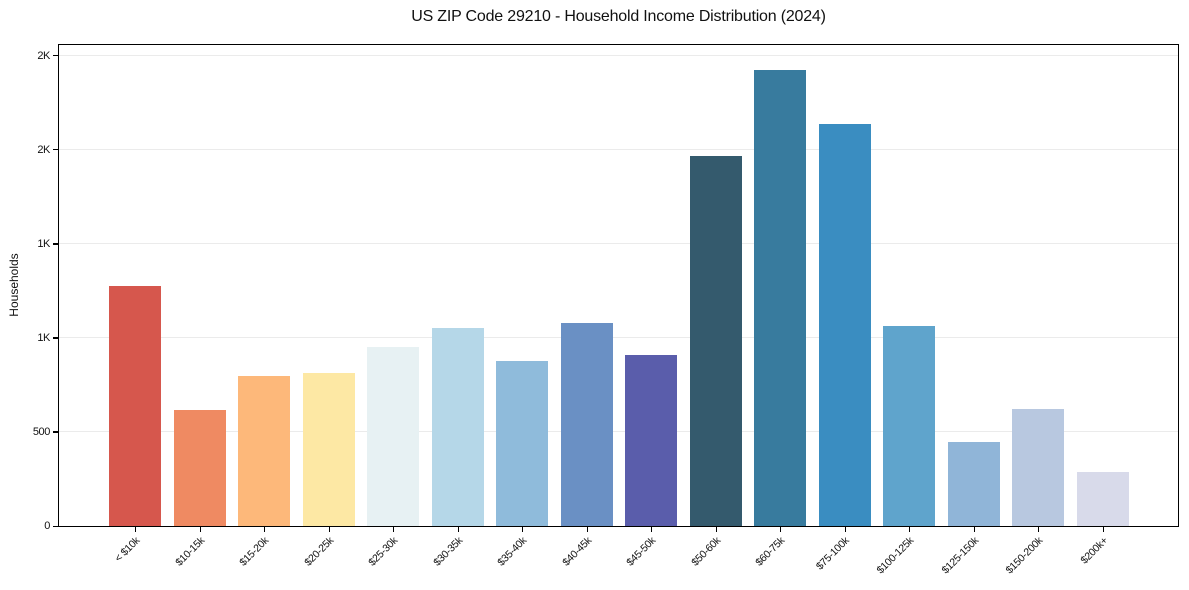 The height and width of the screenshot is (590, 1189). What do you see at coordinates (254, 551) in the screenshot?
I see `x-tick-label-text: $15-20k` at bounding box center [254, 551].